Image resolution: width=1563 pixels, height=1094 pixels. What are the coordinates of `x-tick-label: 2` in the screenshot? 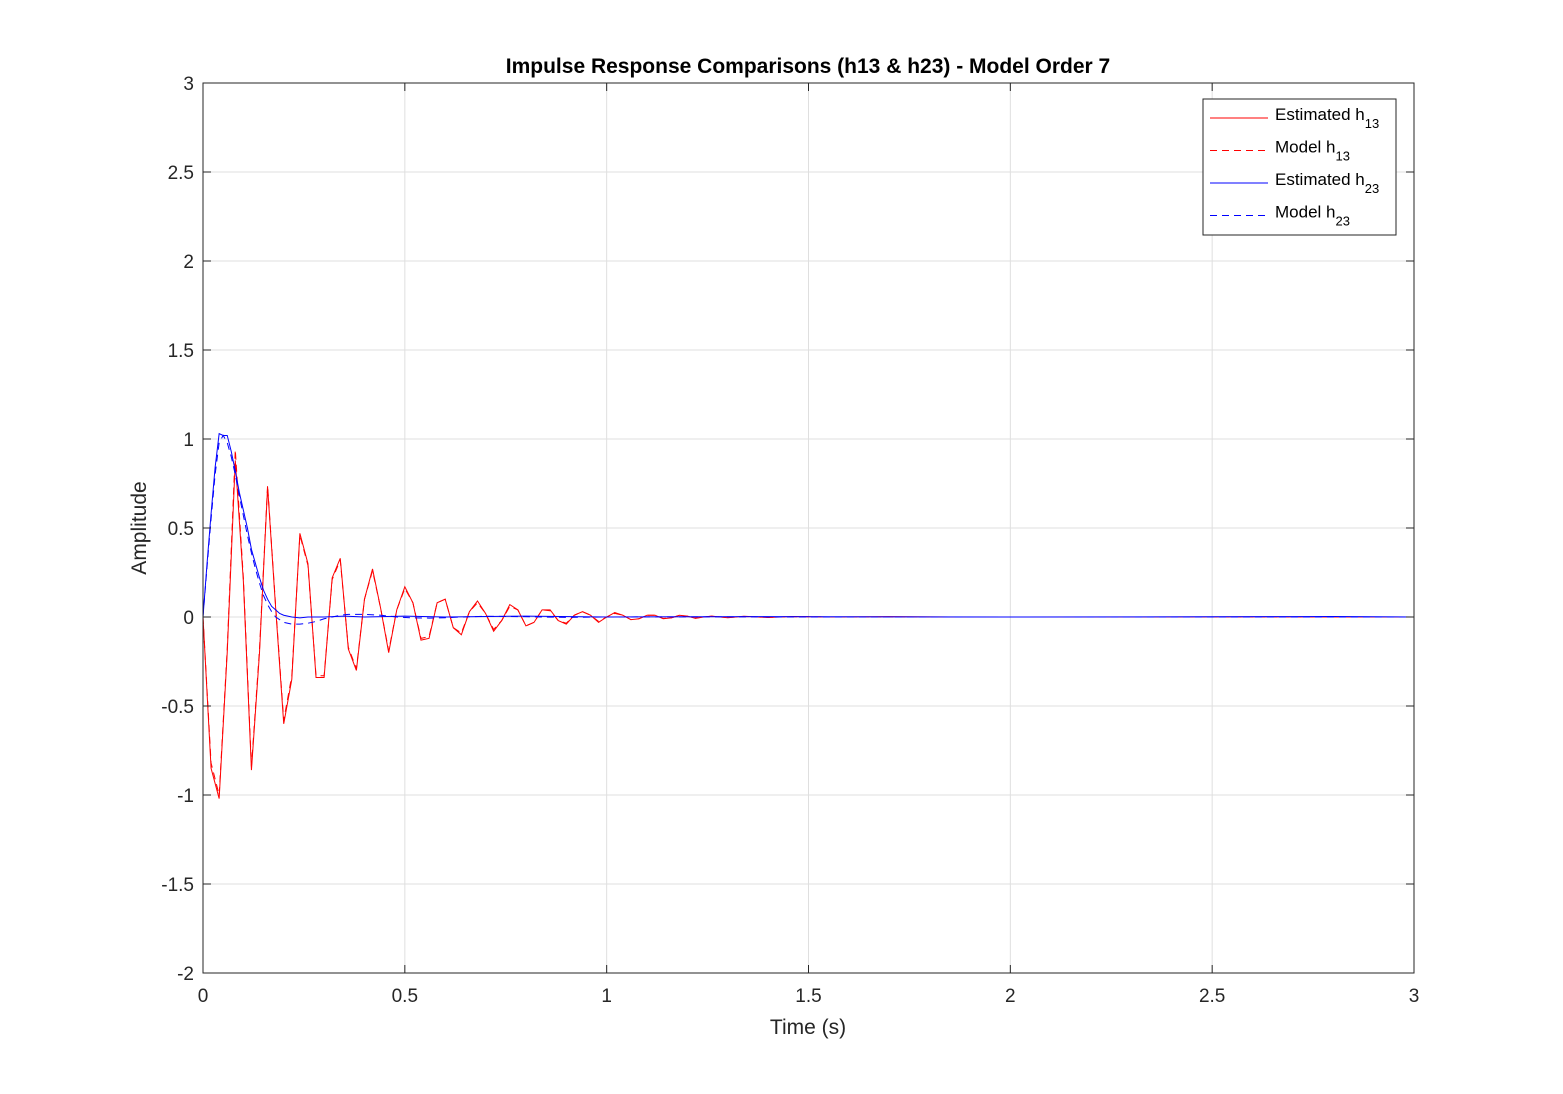 It's located at (1010, 996).